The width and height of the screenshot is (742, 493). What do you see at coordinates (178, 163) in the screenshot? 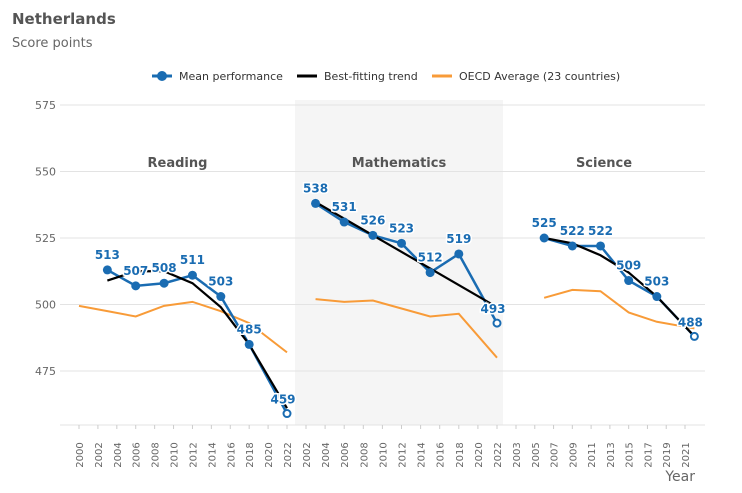
I see `panel-title: Reading` at bounding box center [178, 163].